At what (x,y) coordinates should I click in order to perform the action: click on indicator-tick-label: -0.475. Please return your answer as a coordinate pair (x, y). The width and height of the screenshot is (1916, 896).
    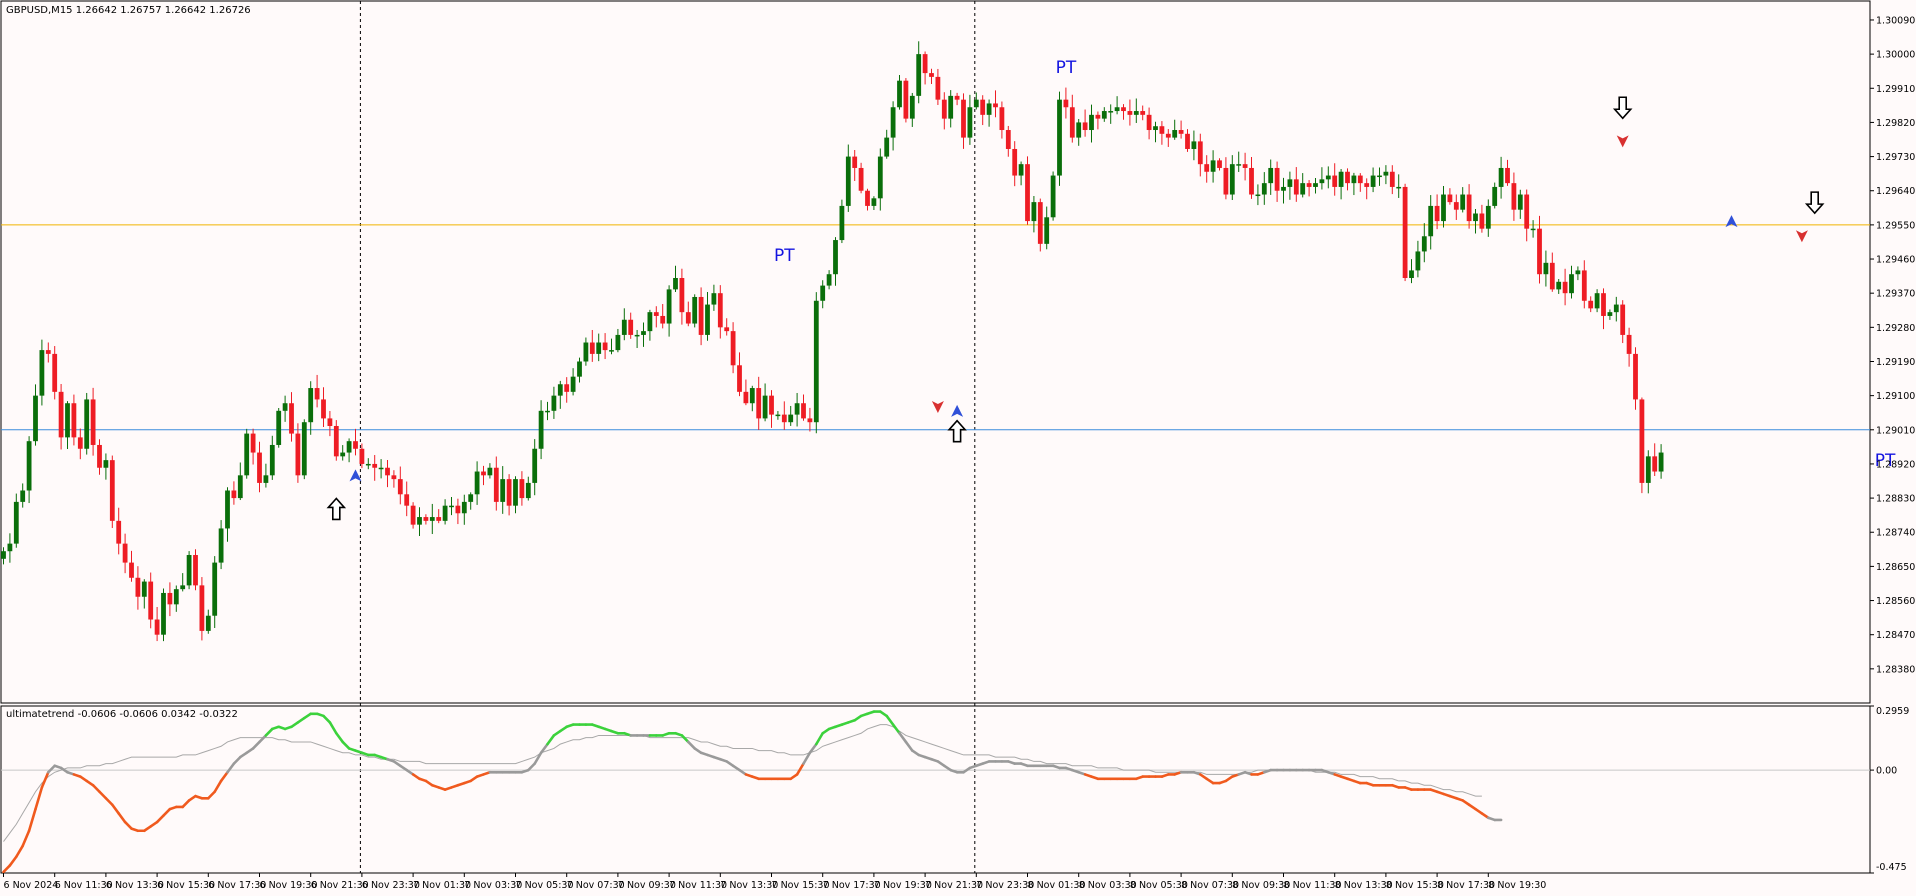
    Looking at the image, I should click on (1891, 867).